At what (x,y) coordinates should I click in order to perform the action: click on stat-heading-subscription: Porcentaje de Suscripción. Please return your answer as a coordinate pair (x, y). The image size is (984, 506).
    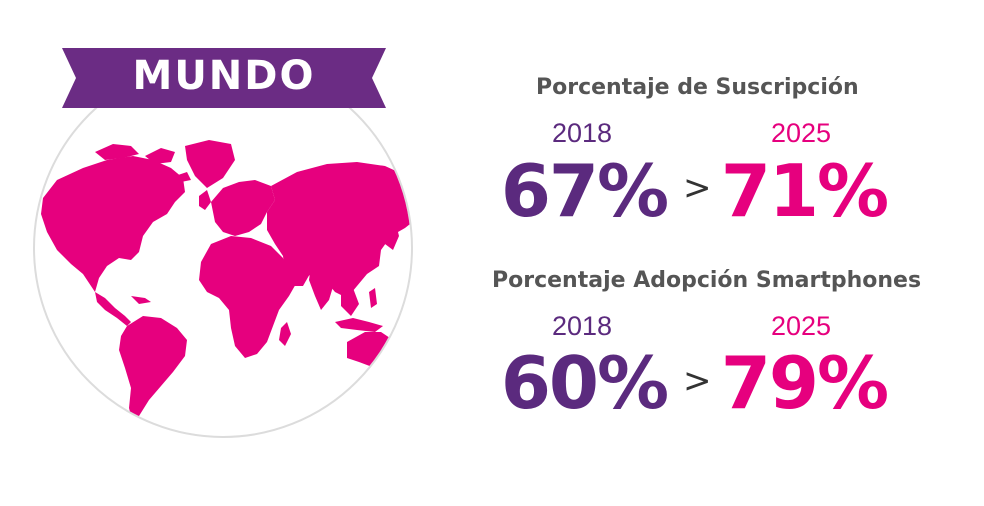
    Looking at the image, I should click on (697, 87).